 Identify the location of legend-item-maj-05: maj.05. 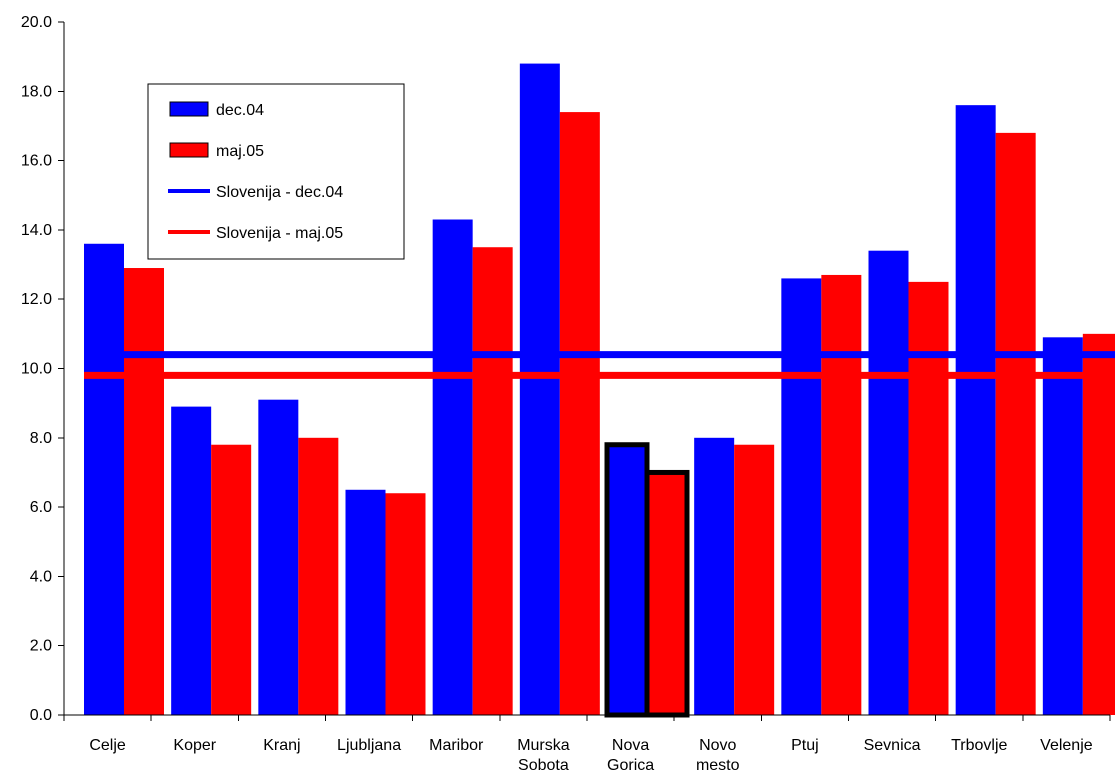
(216, 151).